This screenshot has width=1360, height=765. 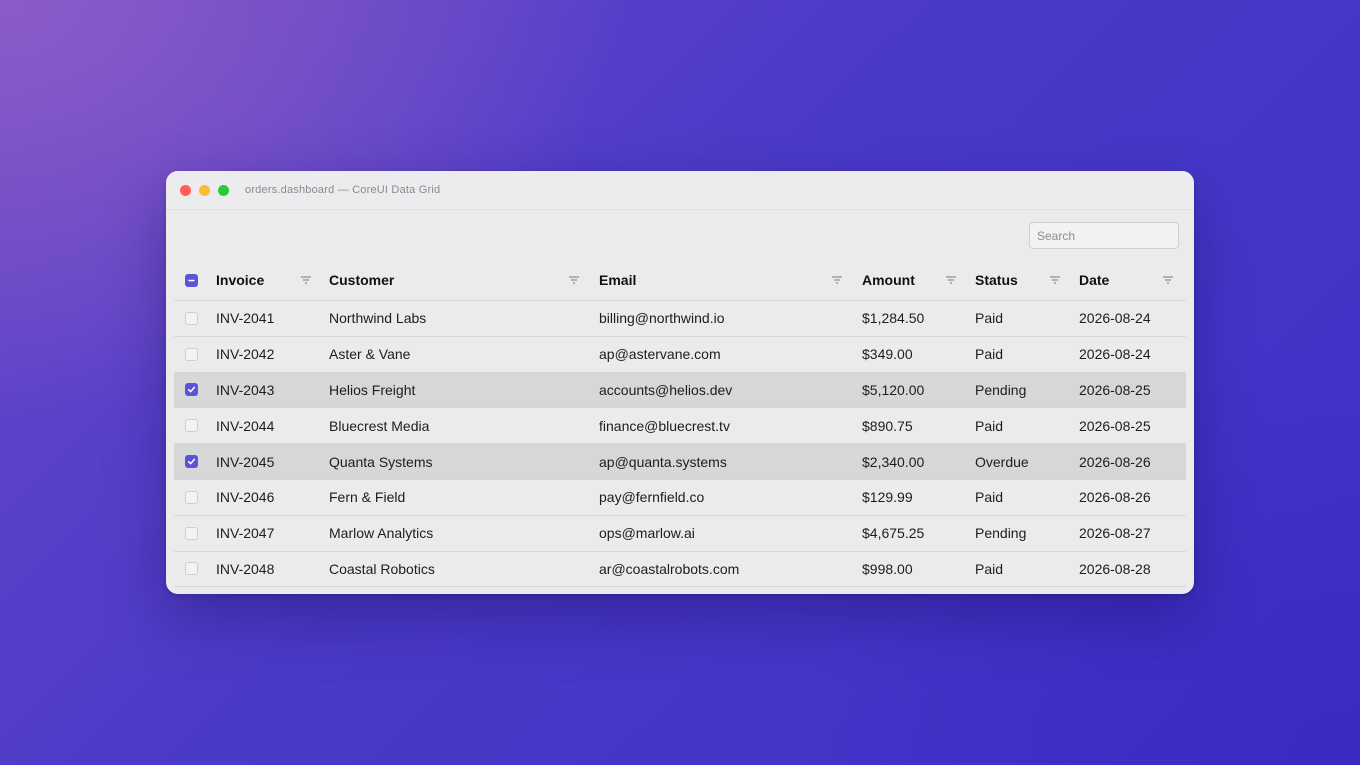 I want to click on cell-customer: Helios Freight, so click(x=372, y=389).